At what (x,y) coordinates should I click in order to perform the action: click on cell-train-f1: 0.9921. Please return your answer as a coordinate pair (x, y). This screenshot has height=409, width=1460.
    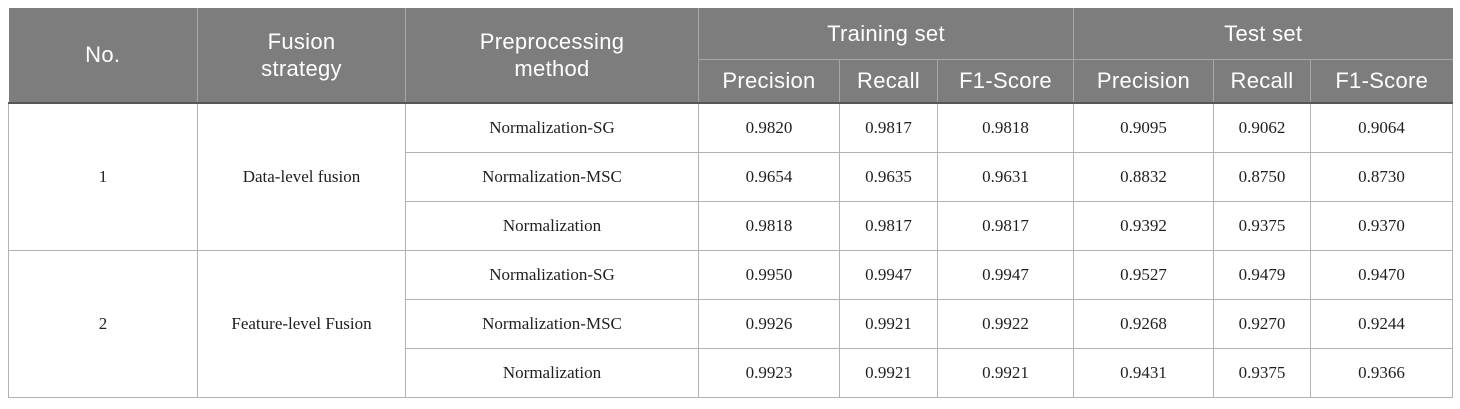
    Looking at the image, I should click on (1005, 373).